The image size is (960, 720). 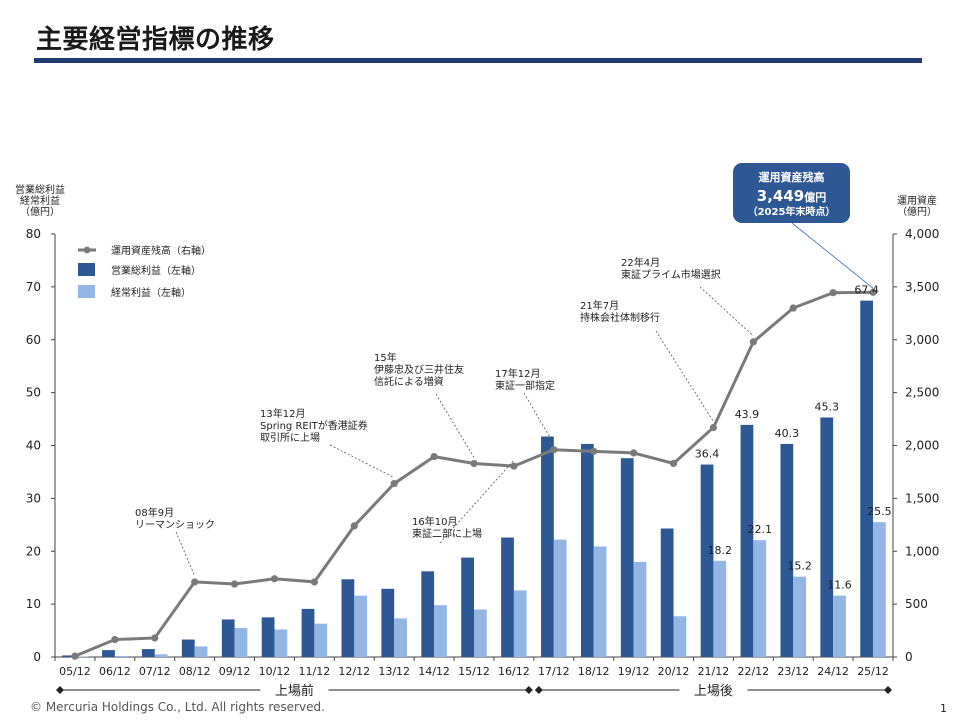 I want to click on legend-swatch-ordinary, so click(x=86, y=291).